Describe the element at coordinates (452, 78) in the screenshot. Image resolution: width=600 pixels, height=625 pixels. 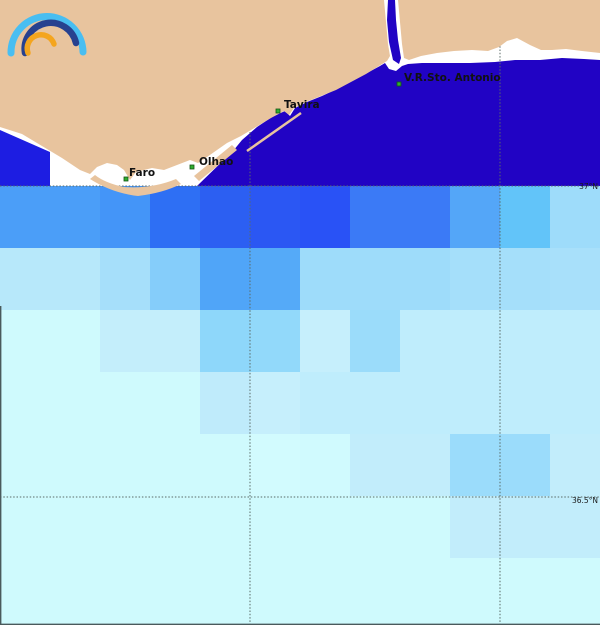
I see `city-label-v-r-sto-antonio: V.R.Sto. Antonio` at that location.